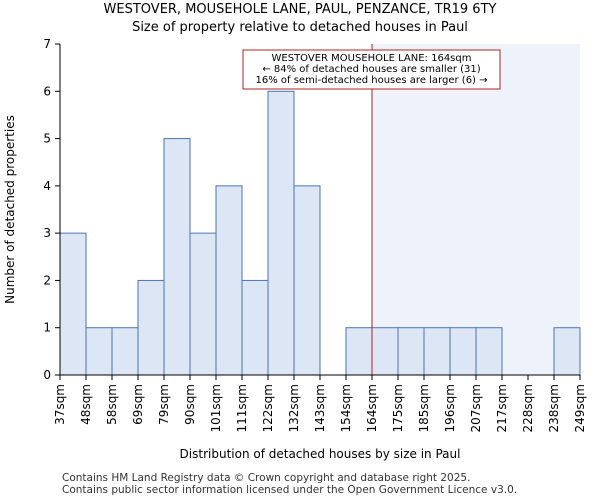 The image size is (600, 500). Describe the element at coordinates (320, 408) in the screenshot. I see `x-tick-label: 143sqm` at that location.